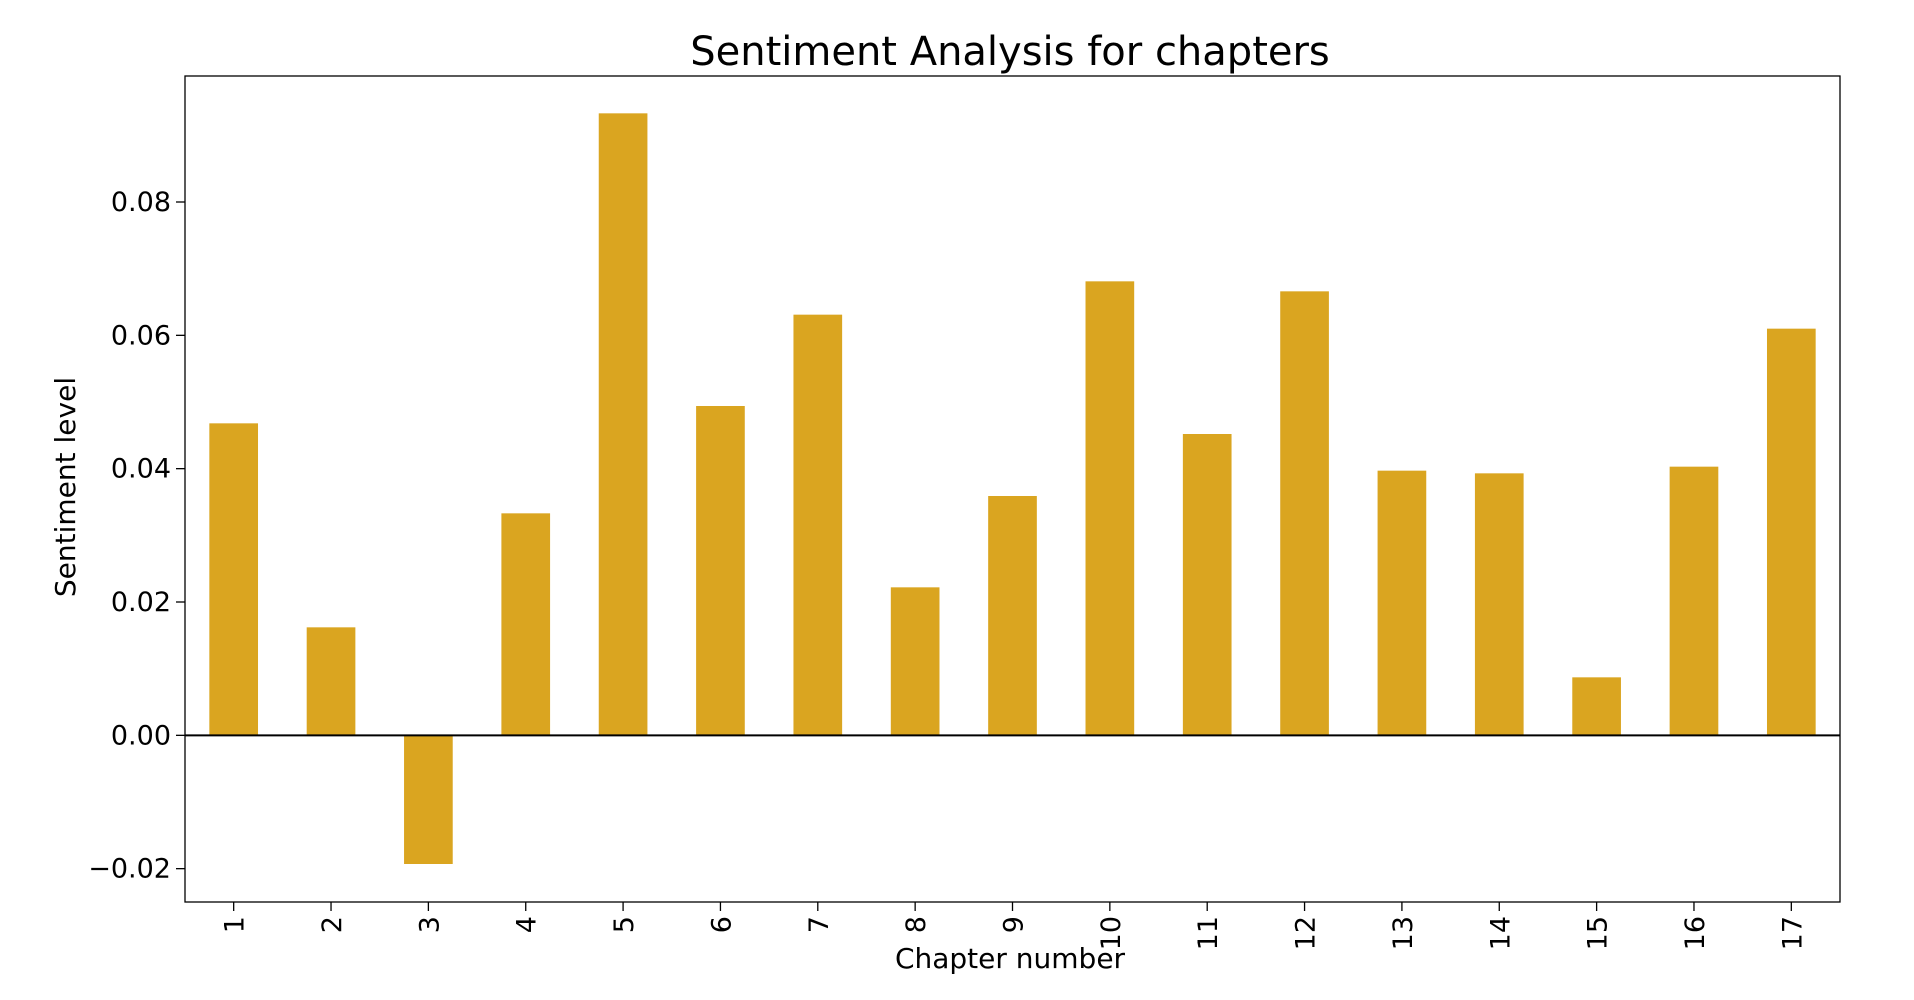  I want to click on x-tick-label: 9, so click(1014, 924).